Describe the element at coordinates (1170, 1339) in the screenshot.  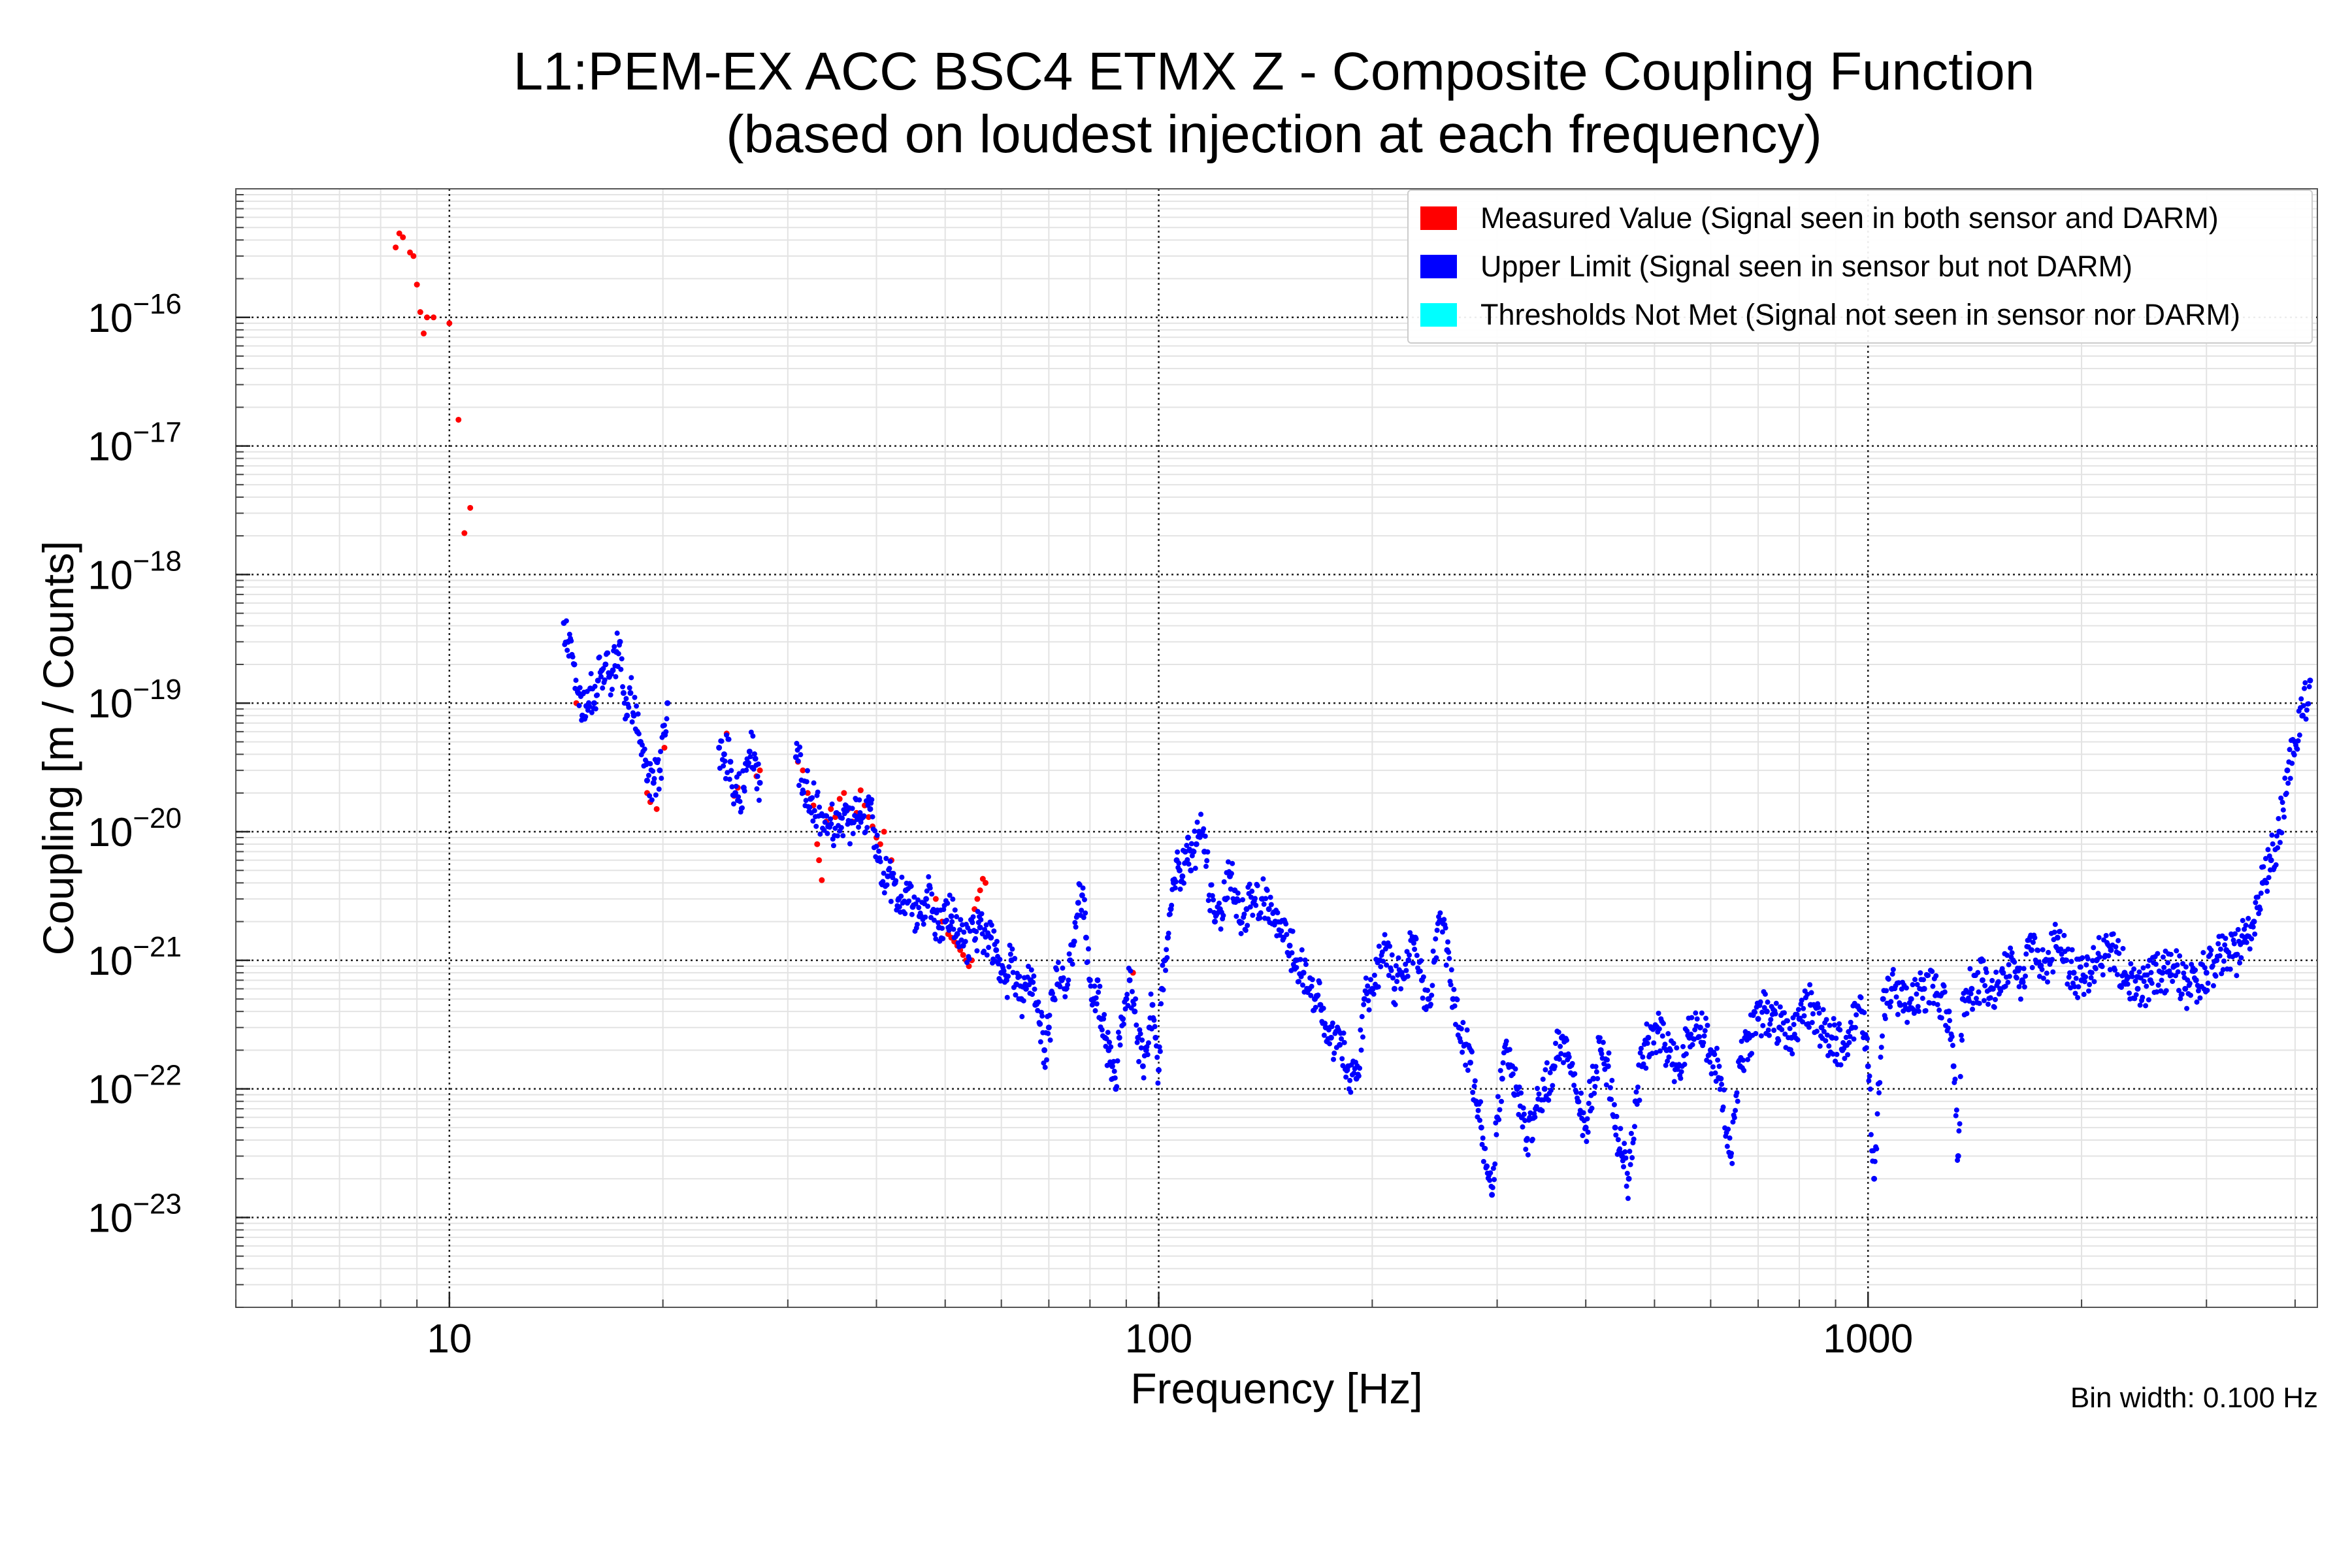
I see `x-tick-labels: 10 100 1000` at that location.